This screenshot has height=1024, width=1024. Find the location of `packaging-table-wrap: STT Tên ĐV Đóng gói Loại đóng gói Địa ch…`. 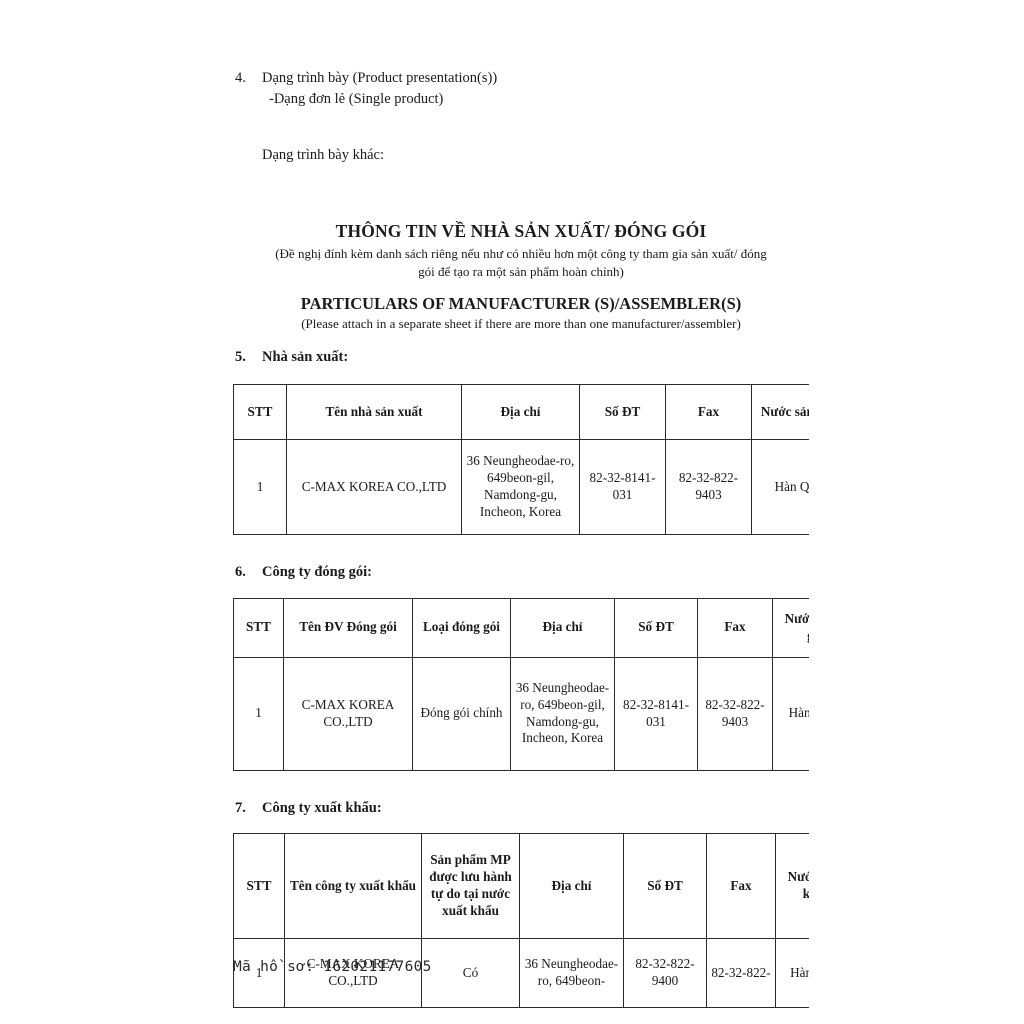

packaging-table-wrap: STT Tên ĐV Đóng gói Loại đóng gói Địa ch… is located at coordinates (521, 684).